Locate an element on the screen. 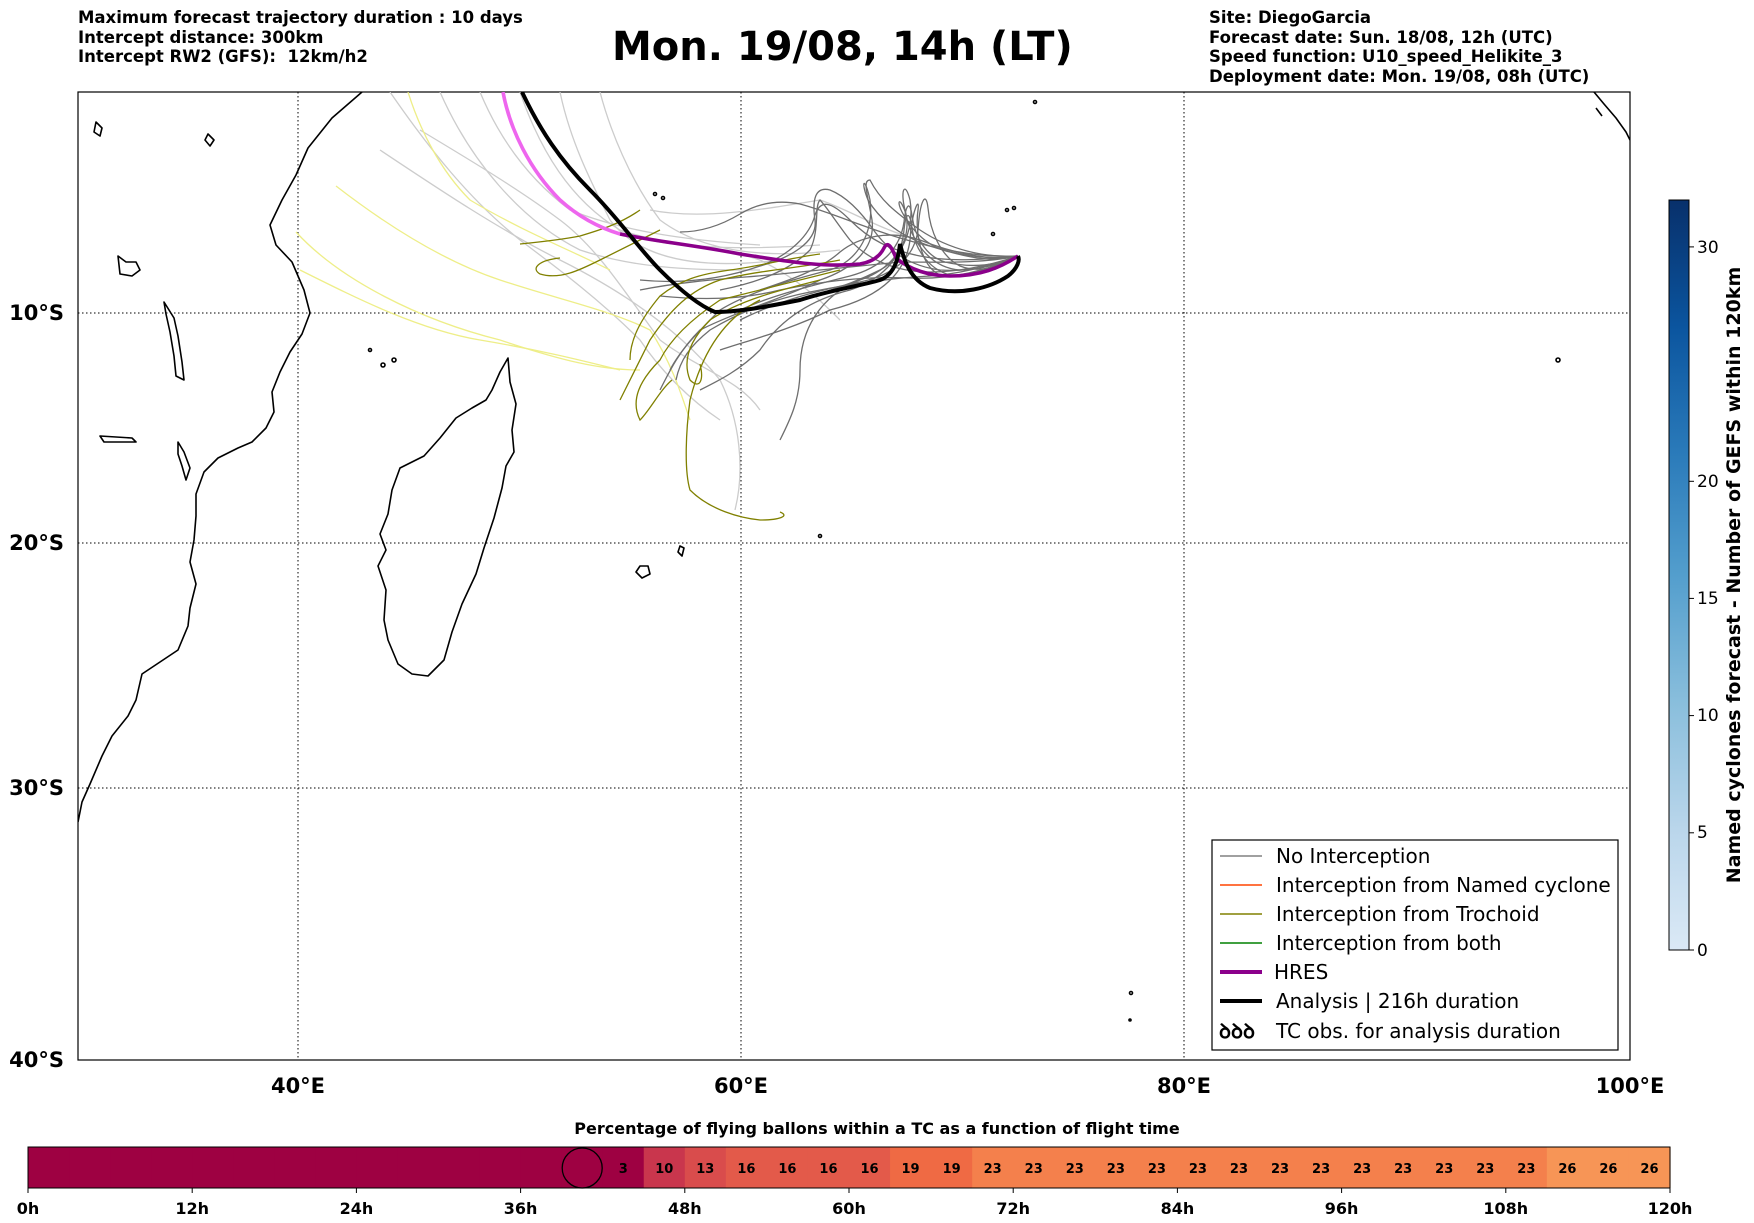  amsterdam-island is located at coordinates (1131, 993).